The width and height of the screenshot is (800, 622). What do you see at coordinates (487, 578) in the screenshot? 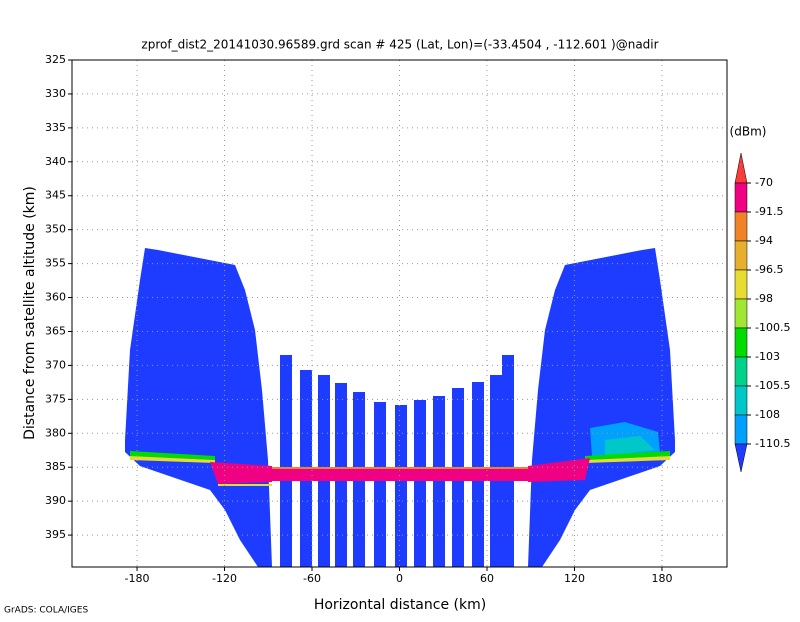
I see `x-tick-label: 60` at bounding box center [487, 578].